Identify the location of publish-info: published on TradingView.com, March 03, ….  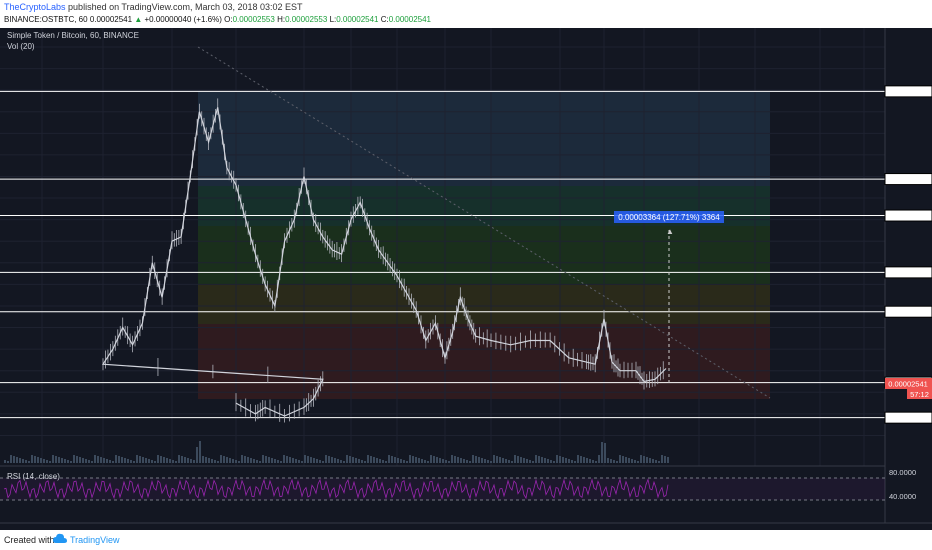
(184, 7).